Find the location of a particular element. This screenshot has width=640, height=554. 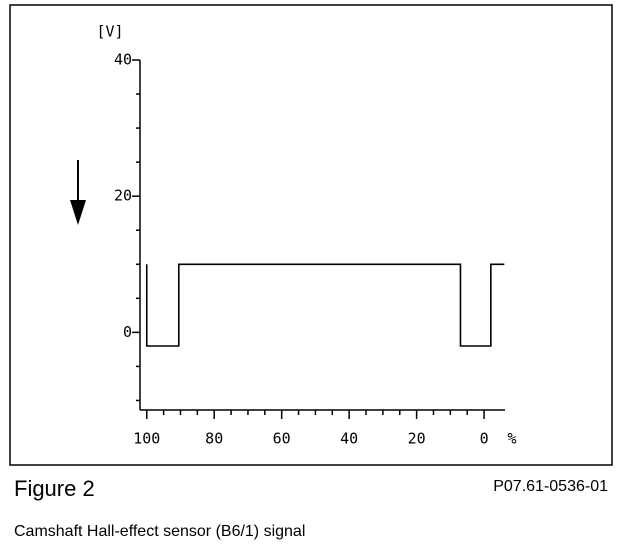

x-tick-label: 0 is located at coordinates (484, 439).